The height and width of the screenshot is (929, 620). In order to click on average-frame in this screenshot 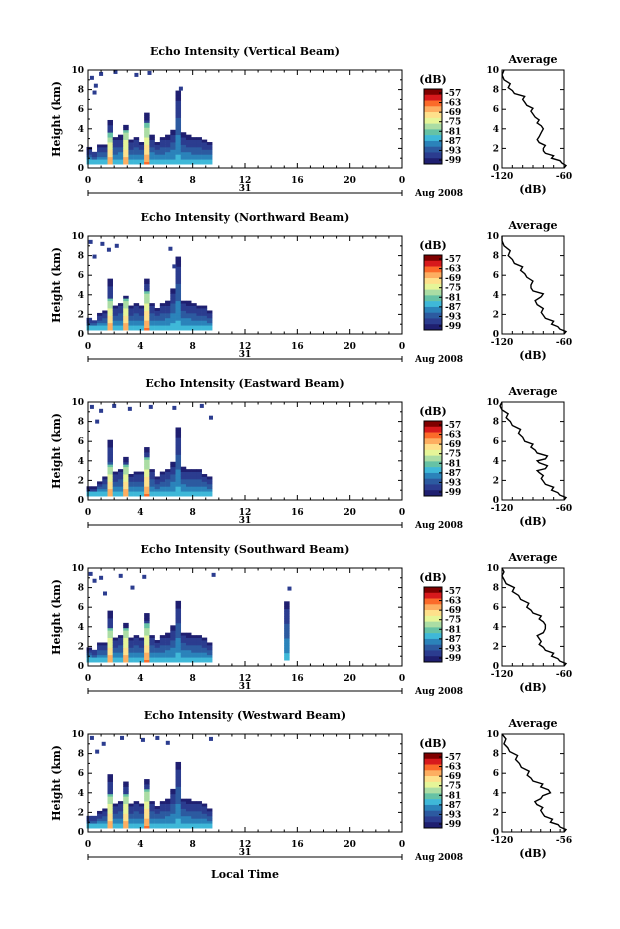, I will do `click(533, 119)`.